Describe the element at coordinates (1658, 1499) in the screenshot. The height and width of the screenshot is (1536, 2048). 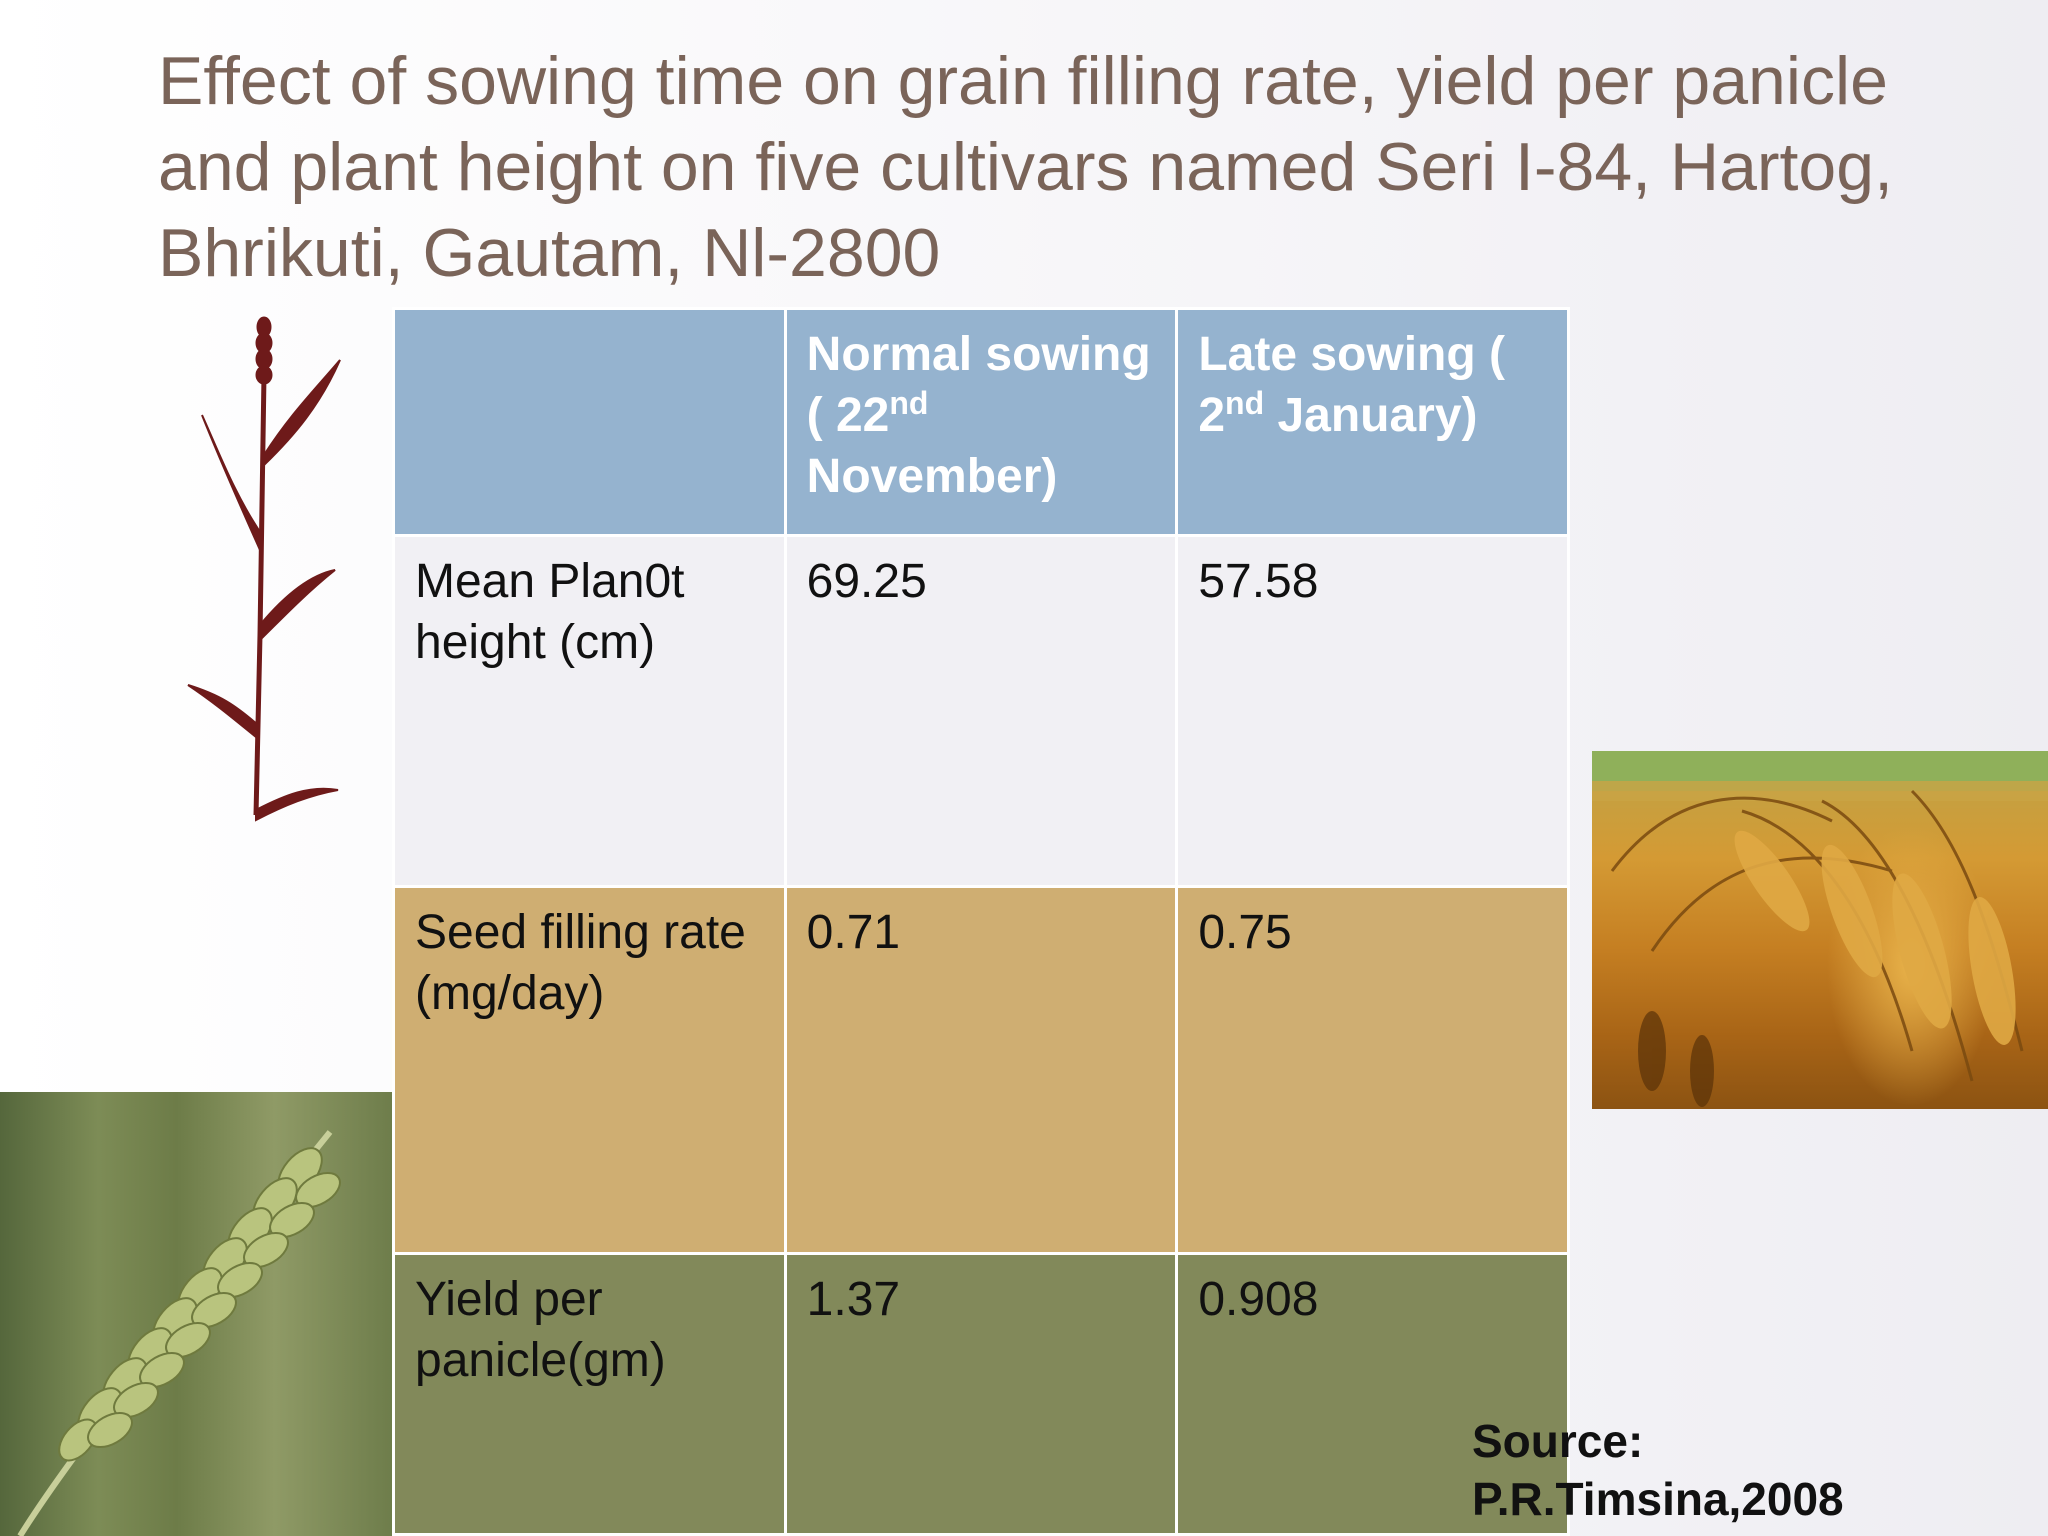
I see `source-reference: P.R.Timsina,2008` at that location.